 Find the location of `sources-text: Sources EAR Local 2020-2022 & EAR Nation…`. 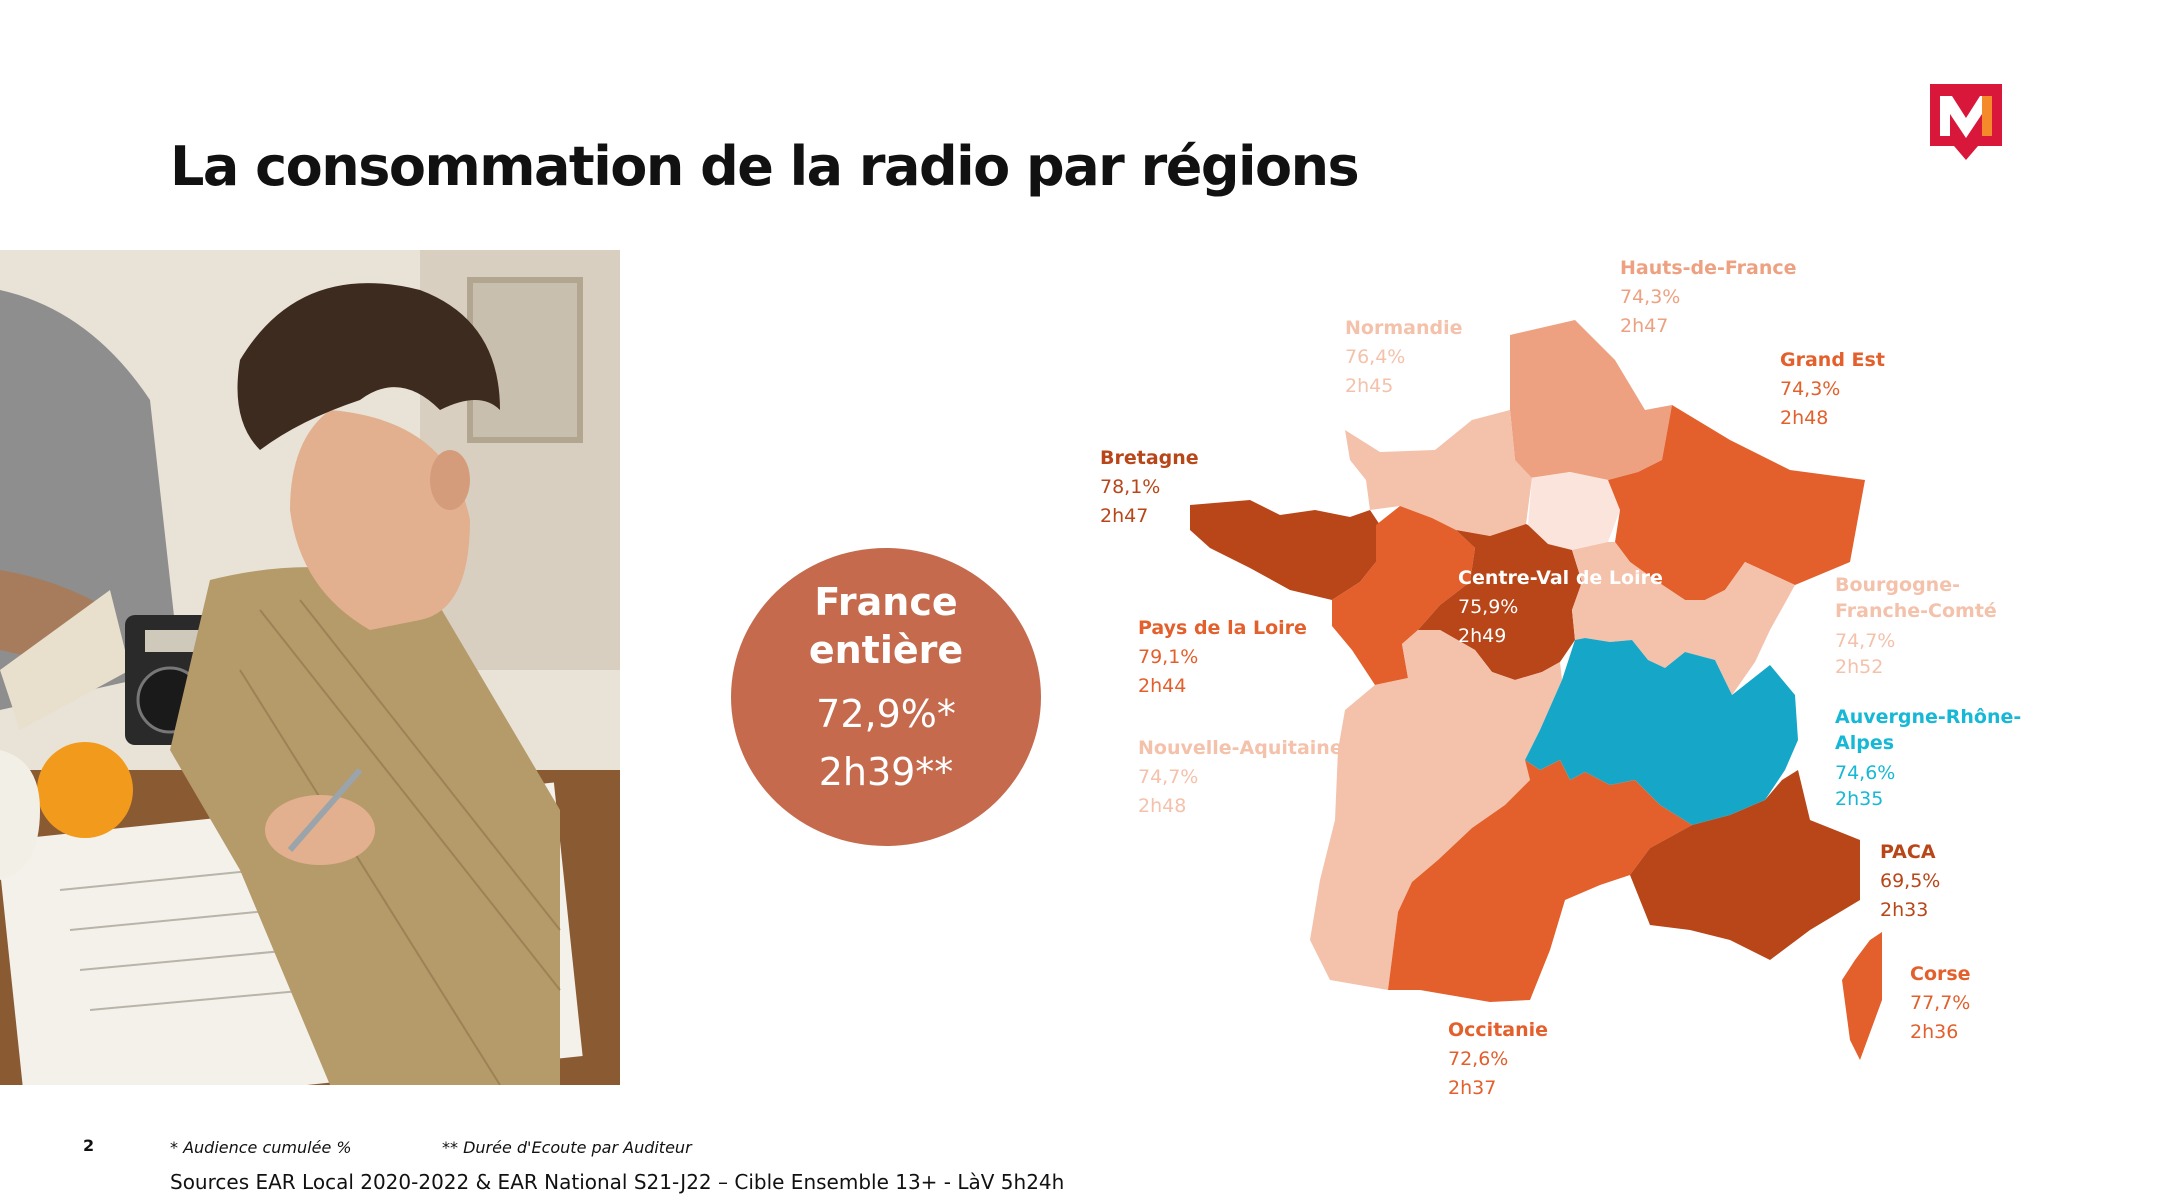

sources-text: Sources EAR Local 2020-2022 & EAR Nation… is located at coordinates (617, 1182).